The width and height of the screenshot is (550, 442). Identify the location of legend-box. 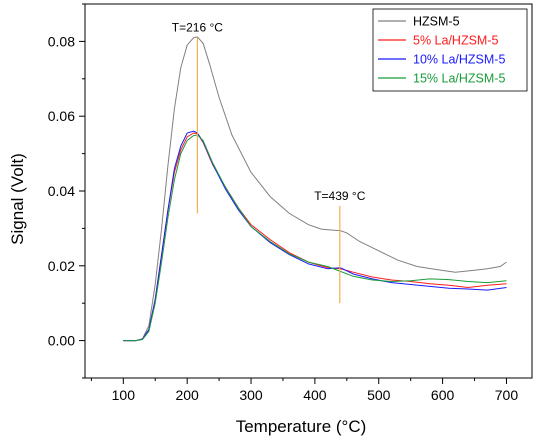
(450, 50).